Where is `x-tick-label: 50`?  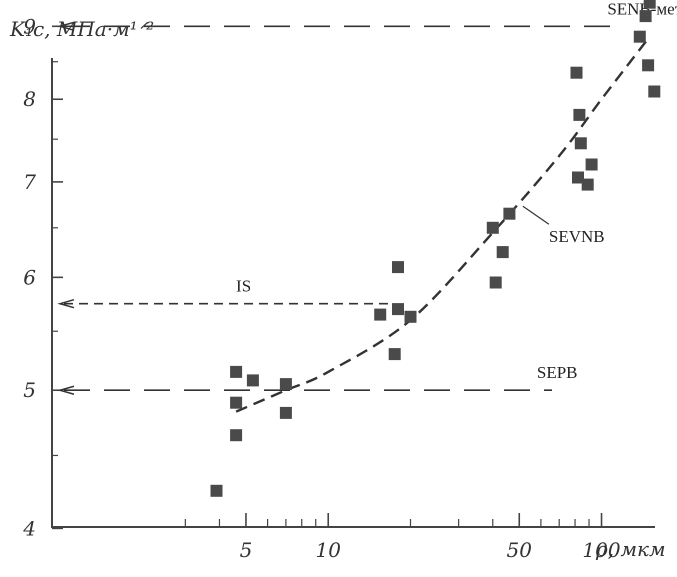
x-tick-label: 50 is located at coordinates (520, 550).